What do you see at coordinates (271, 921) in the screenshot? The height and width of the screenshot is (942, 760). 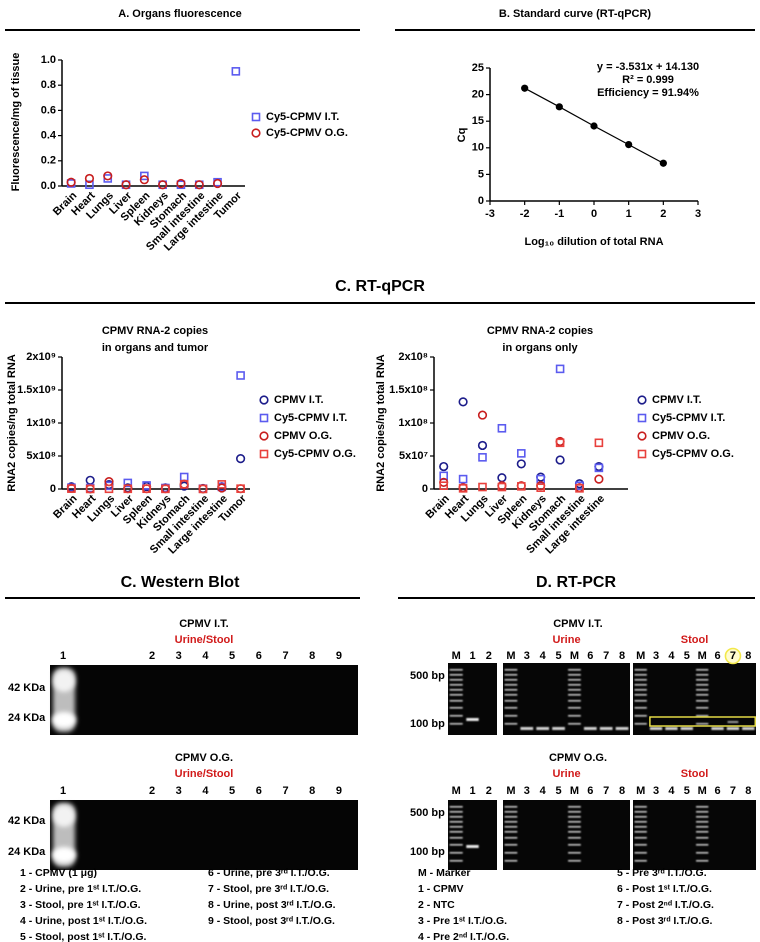 I see `legend-item: 9 - Stool, post 3ʳᵈ I.T./O.G.` at bounding box center [271, 921].